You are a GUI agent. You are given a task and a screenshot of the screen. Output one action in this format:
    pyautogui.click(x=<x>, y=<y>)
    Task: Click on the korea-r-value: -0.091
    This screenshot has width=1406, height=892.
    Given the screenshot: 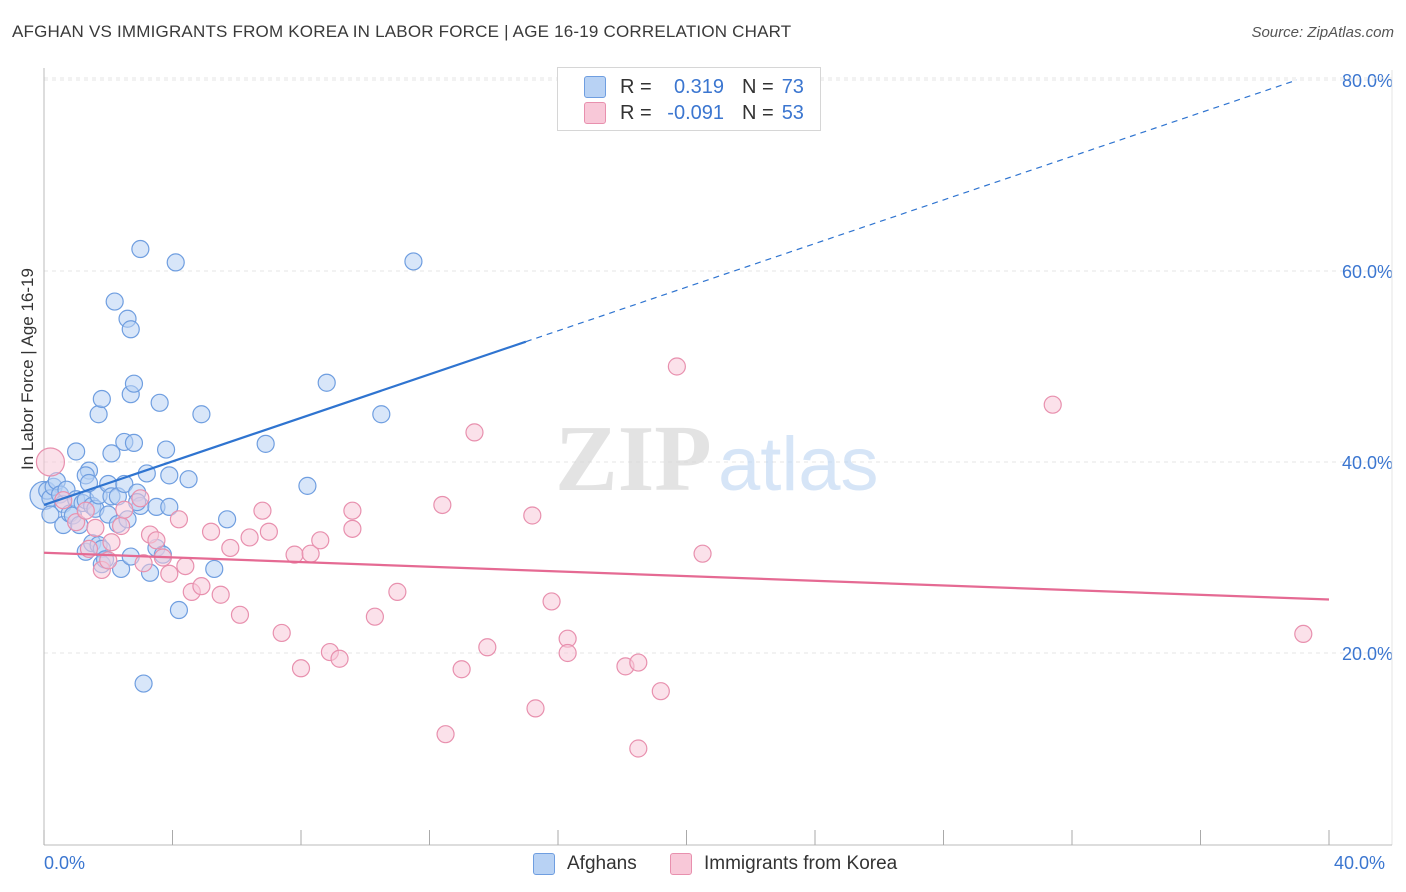 What is the action you would take?
    pyautogui.click(x=695, y=112)
    